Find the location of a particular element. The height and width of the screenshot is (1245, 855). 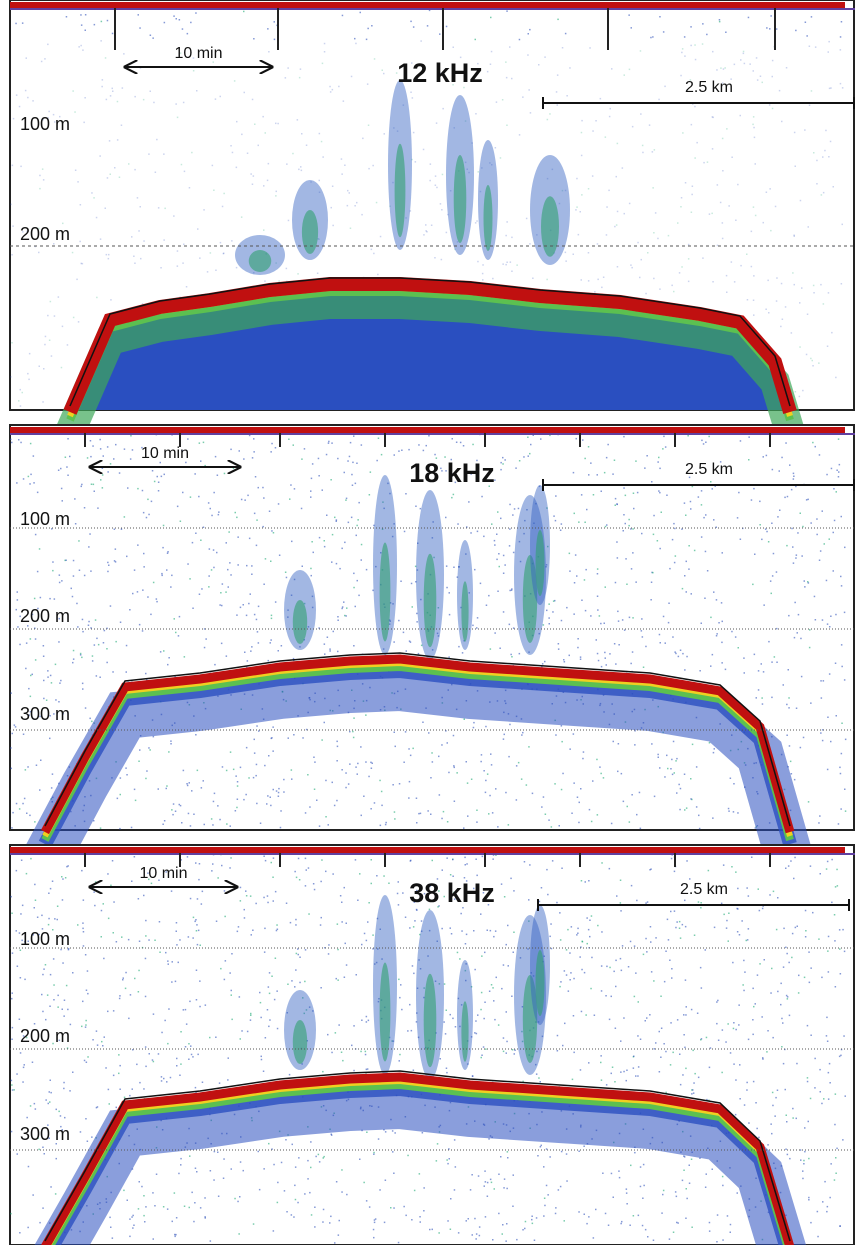

time-scale-label: 10 min is located at coordinates (163, 873).